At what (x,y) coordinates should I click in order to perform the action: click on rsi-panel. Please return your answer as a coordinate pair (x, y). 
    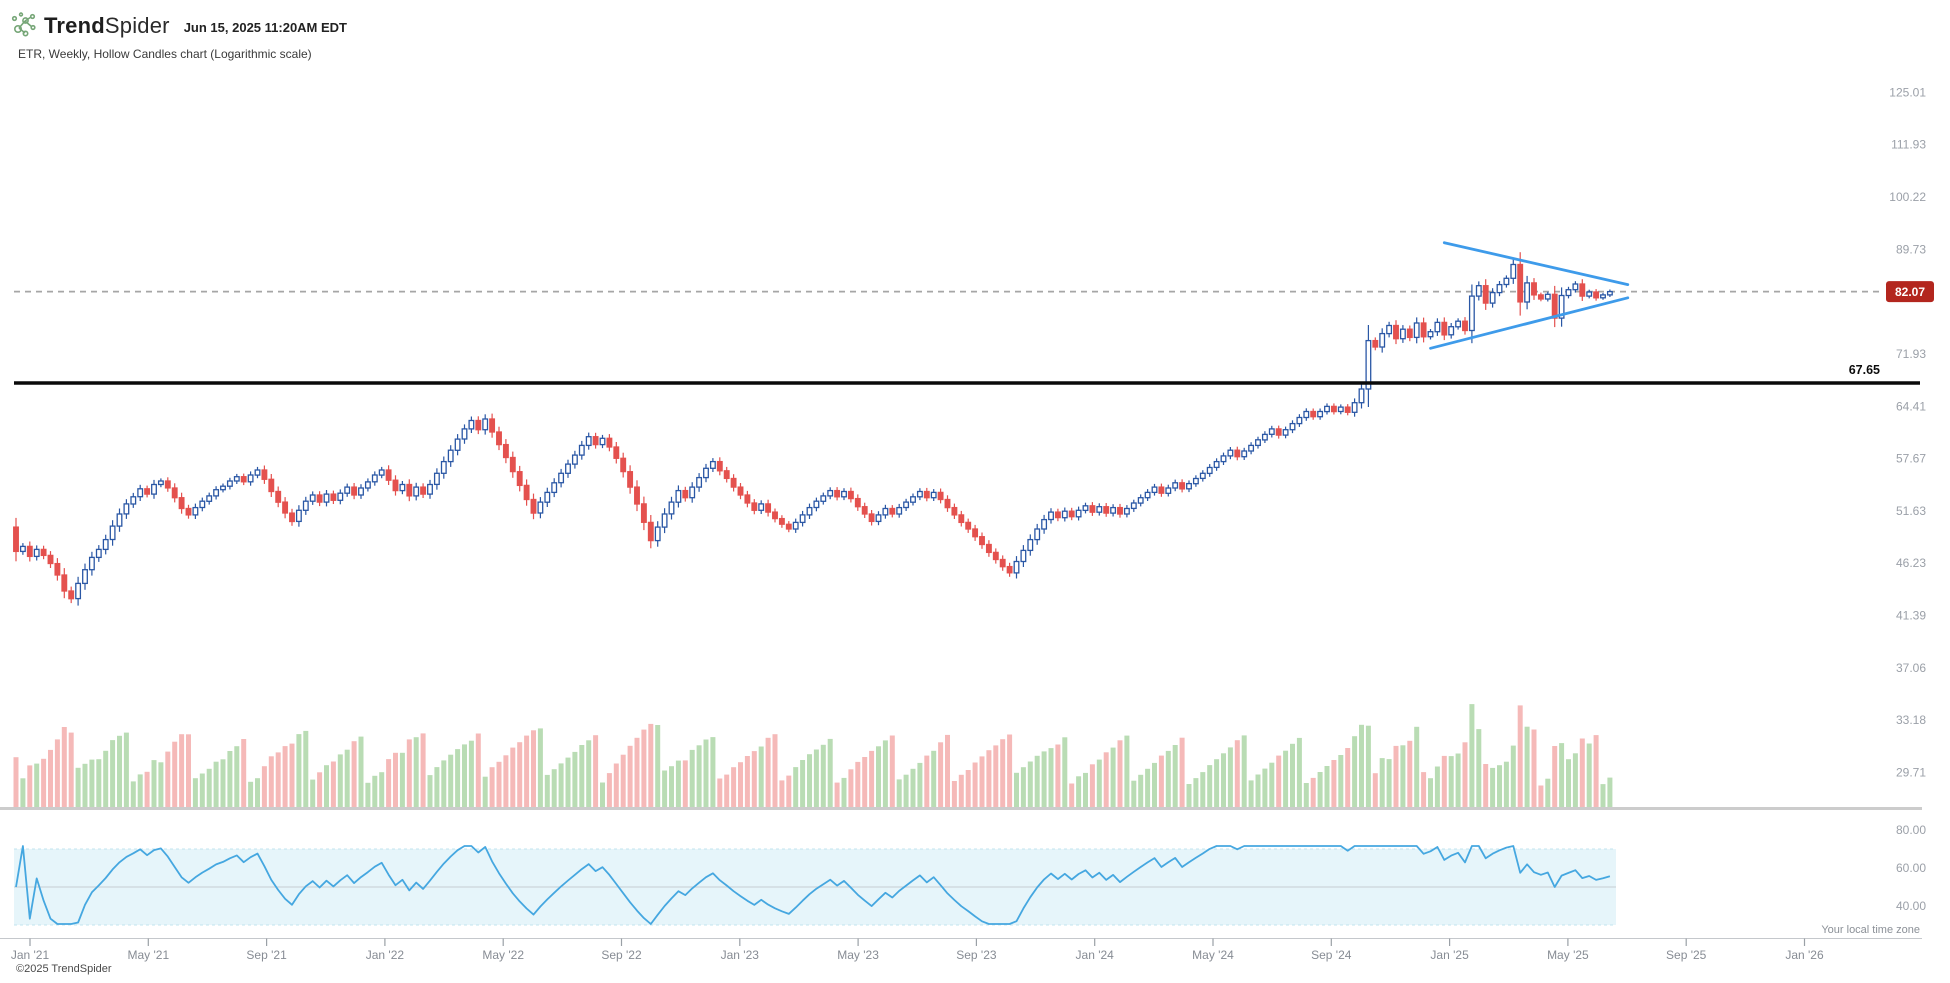
    Looking at the image, I should click on (815, 885).